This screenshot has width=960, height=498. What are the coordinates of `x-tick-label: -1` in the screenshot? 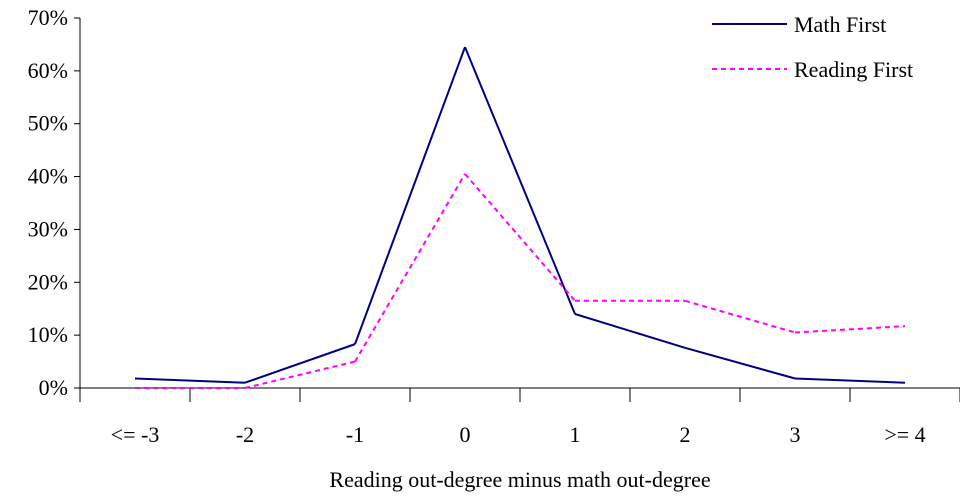 It's located at (355, 434).